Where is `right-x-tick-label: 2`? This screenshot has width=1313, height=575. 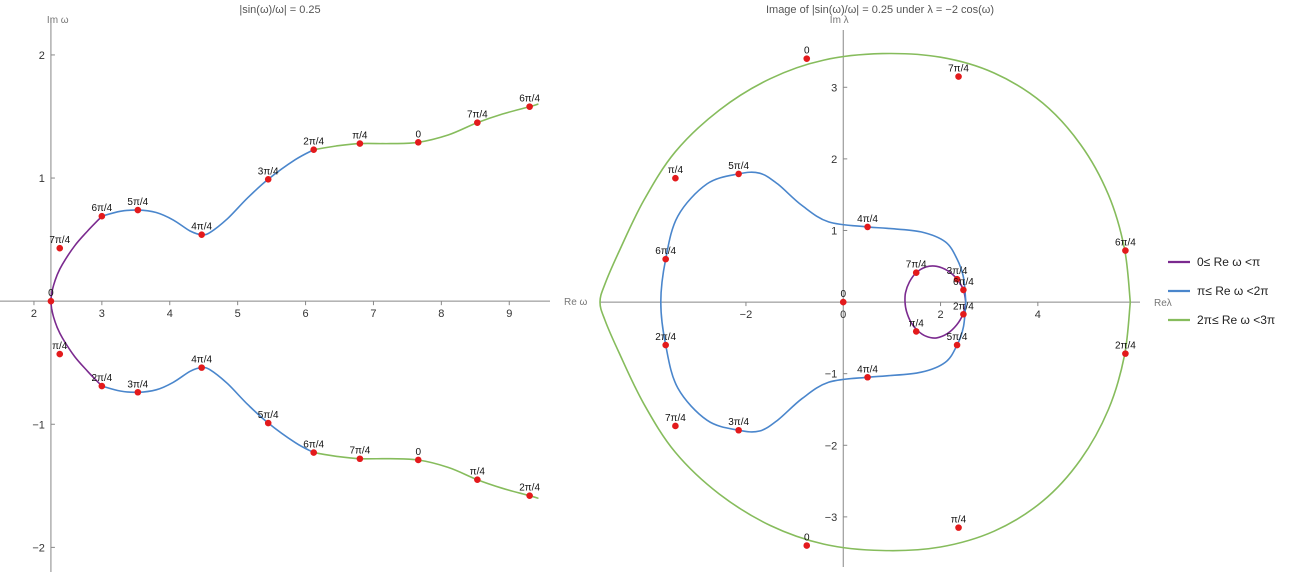
right-x-tick-label: 2 is located at coordinates (940, 315).